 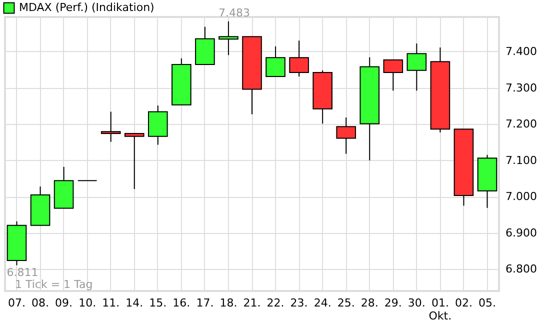 What do you see at coordinates (64, 303) in the screenshot?
I see `x-tick-label: 09.` at bounding box center [64, 303].